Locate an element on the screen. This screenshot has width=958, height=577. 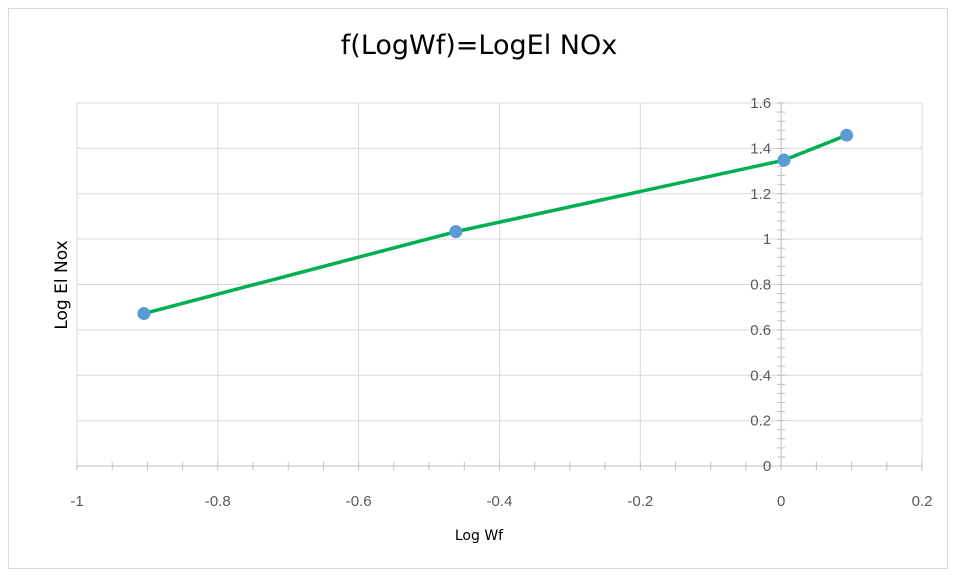
x-tick-label: -1 is located at coordinates (76, 501).